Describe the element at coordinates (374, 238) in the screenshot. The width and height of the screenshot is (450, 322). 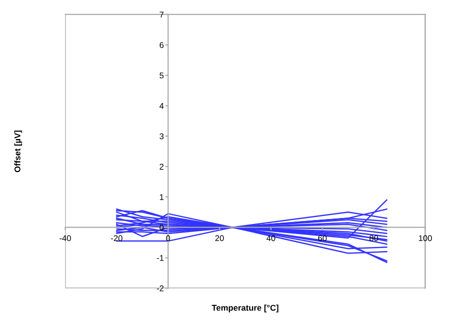
I see `x-tick-label: 80` at that location.